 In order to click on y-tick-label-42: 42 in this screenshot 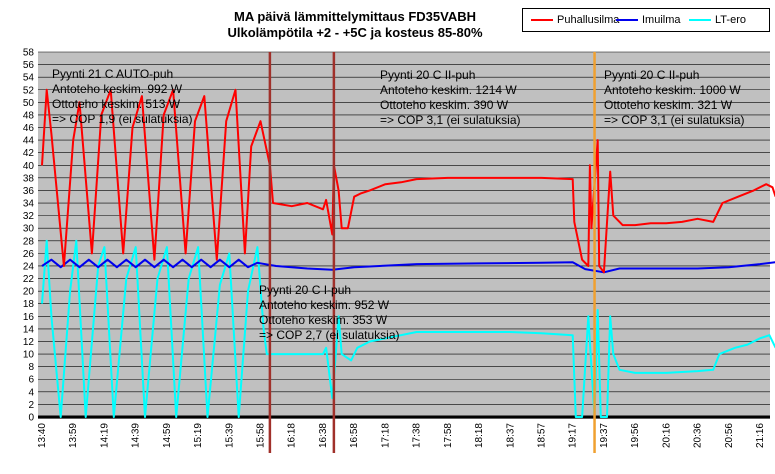, I will do `click(29, 153)`.